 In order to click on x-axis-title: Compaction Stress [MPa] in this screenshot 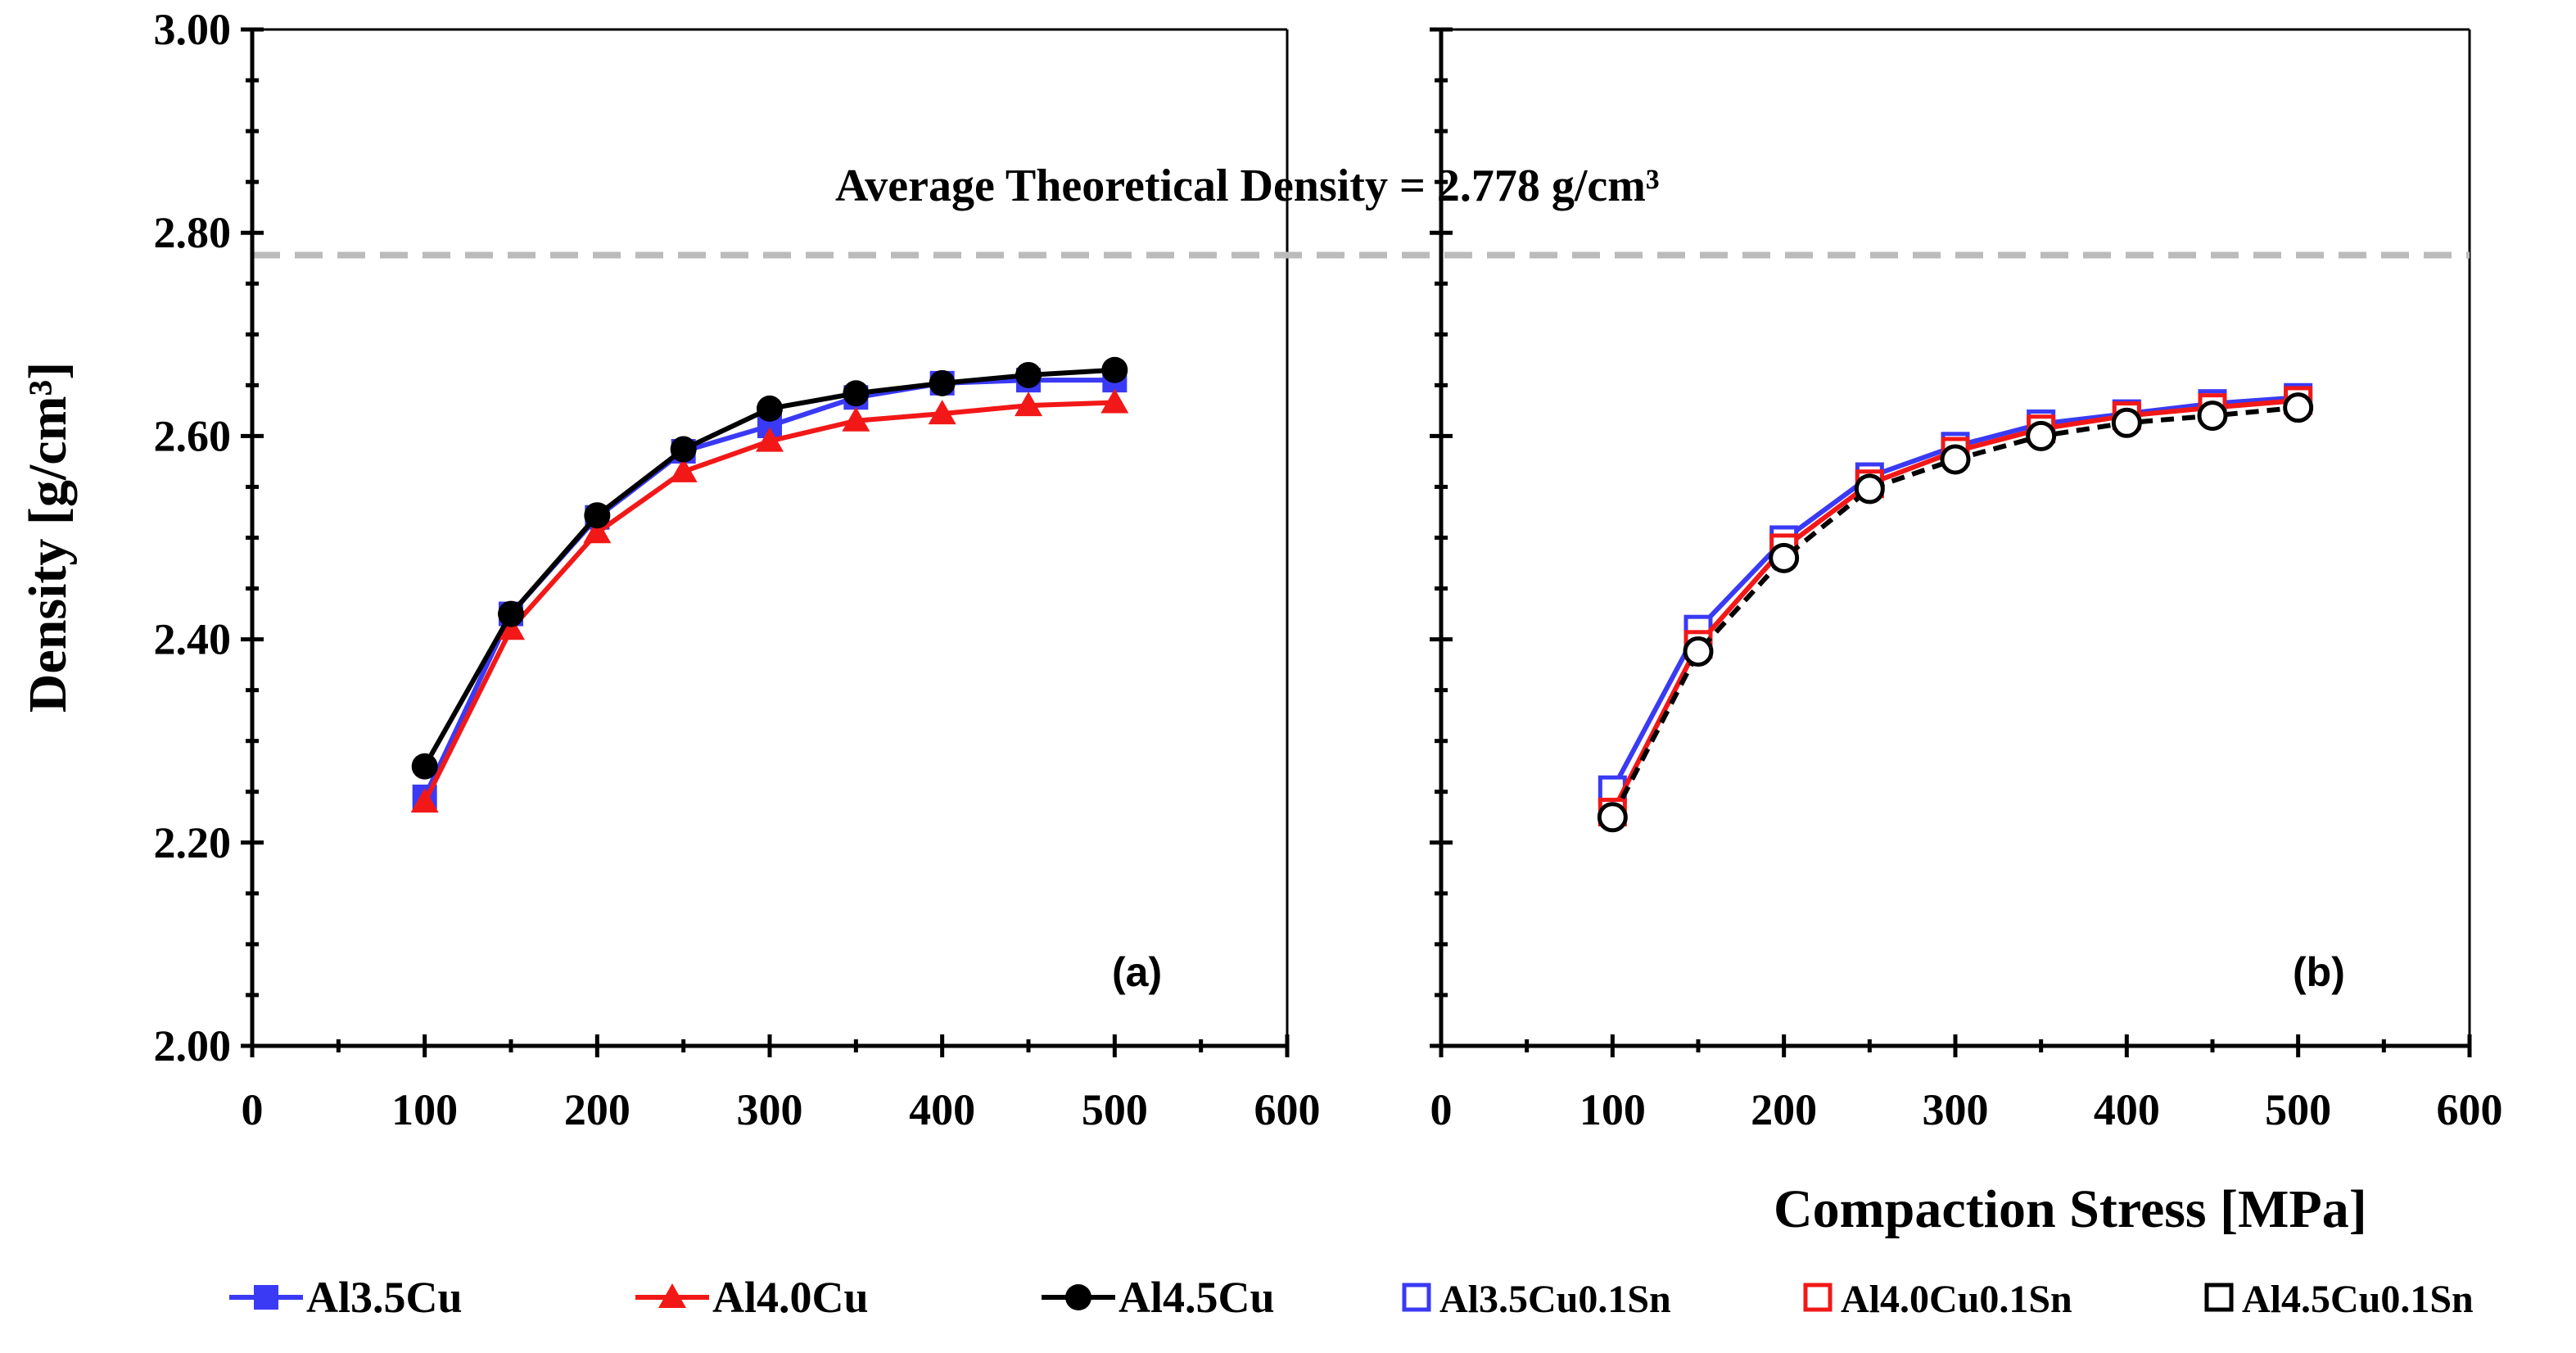, I will do `click(2070, 1209)`.